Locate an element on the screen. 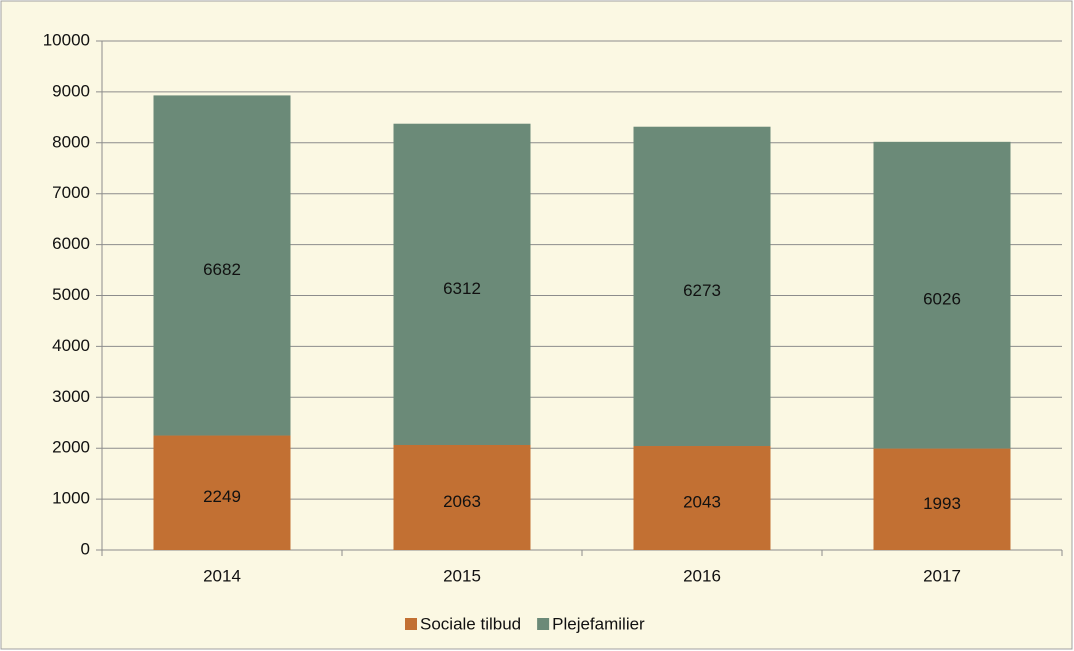 The image size is (1074, 651). y-tick-label: 9000 is located at coordinates (71, 90).